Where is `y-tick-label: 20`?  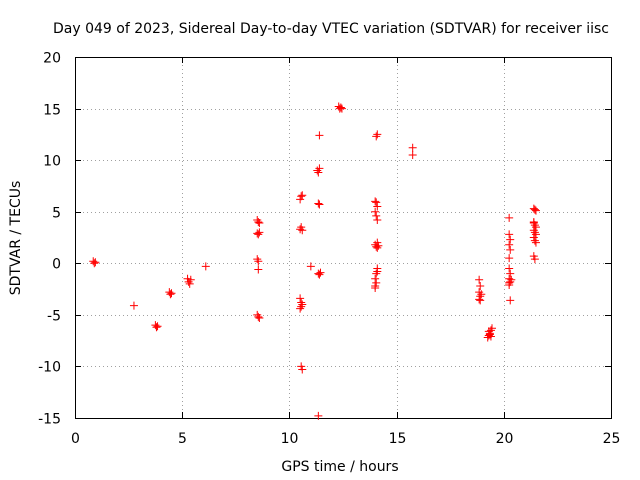
y-tick-label: 20 is located at coordinates (52, 59).